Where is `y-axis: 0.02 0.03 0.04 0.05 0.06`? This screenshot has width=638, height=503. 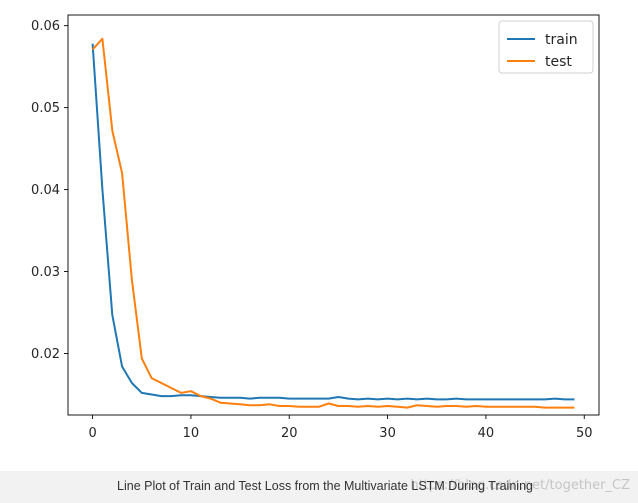 y-axis: 0.02 0.03 0.04 0.05 0.06 is located at coordinates (49, 190).